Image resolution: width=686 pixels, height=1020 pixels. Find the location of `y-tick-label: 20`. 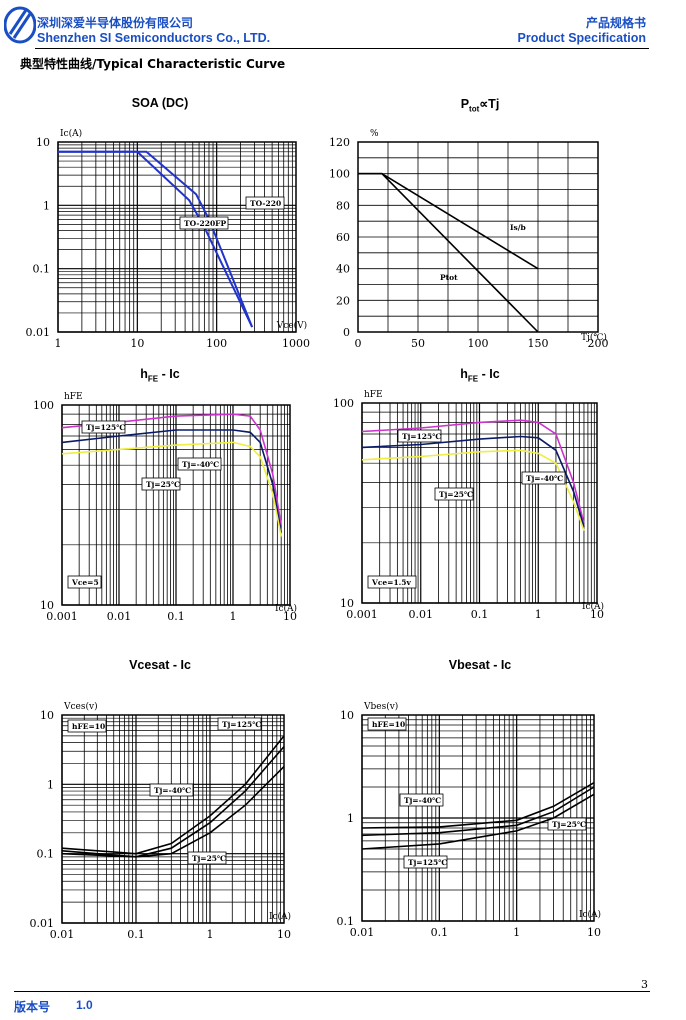

y-tick-label: 20 is located at coordinates (343, 300).